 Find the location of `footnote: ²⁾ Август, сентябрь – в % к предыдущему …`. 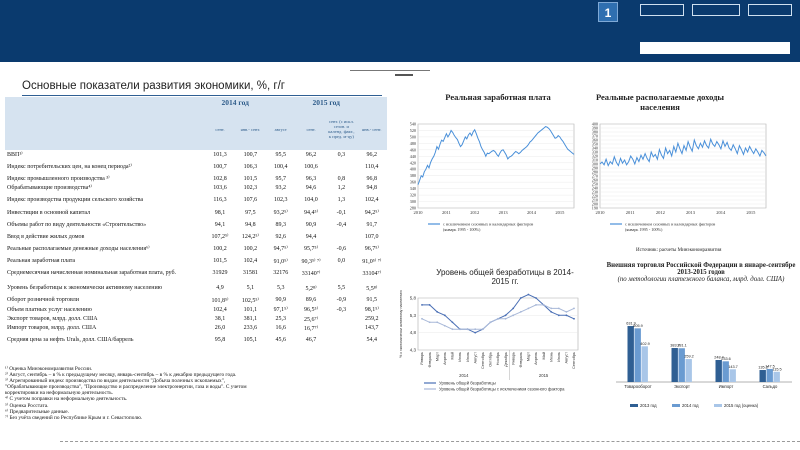

footnote: ²⁾ Август, сентябрь – в % к предыдущему … is located at coordinates (121, 375).